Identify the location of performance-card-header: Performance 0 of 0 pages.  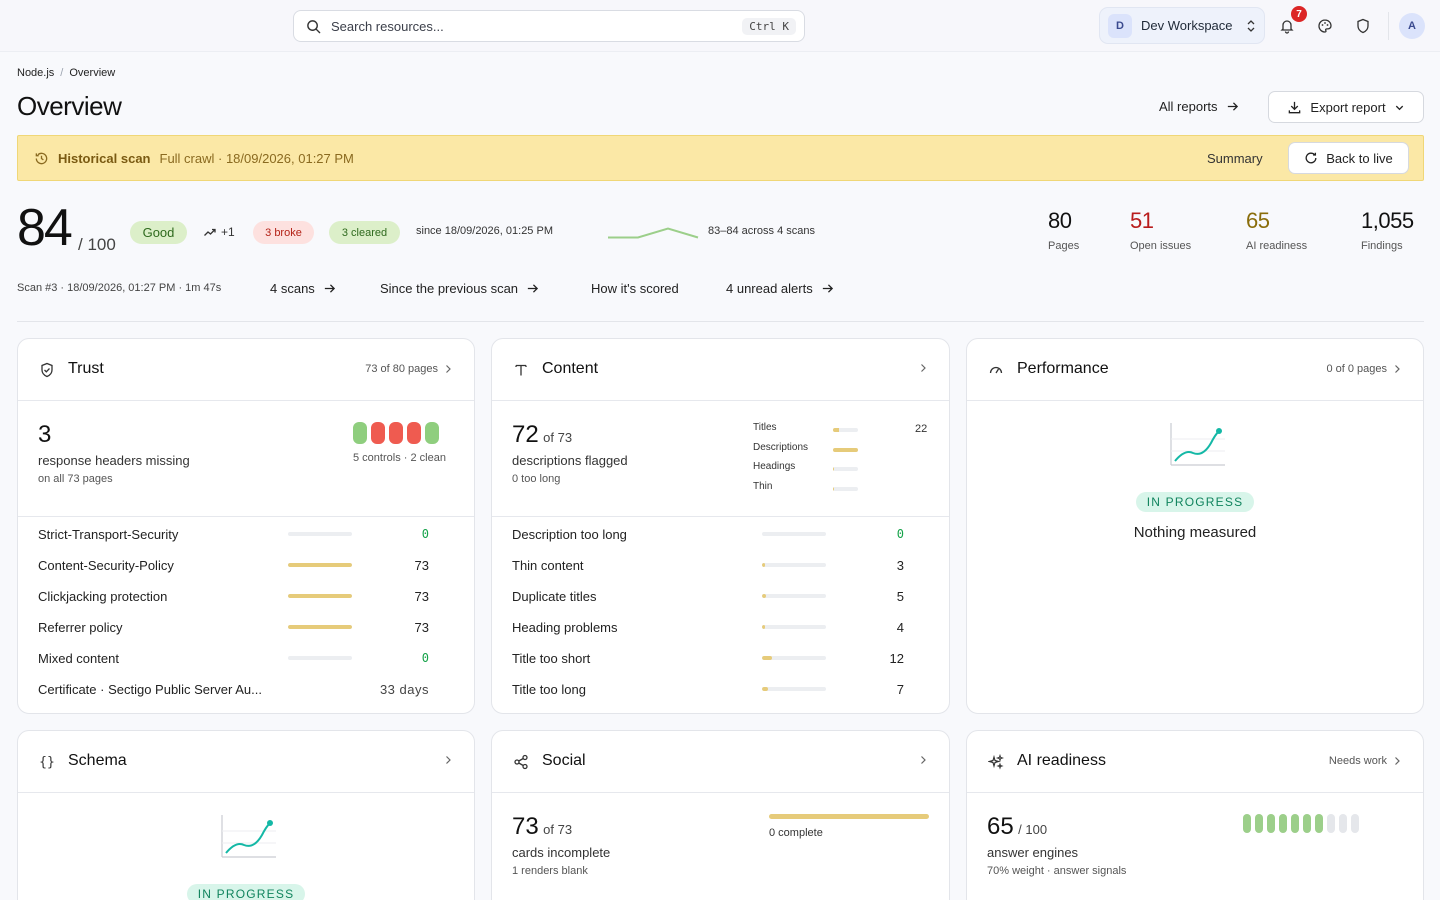
(1195, 370).